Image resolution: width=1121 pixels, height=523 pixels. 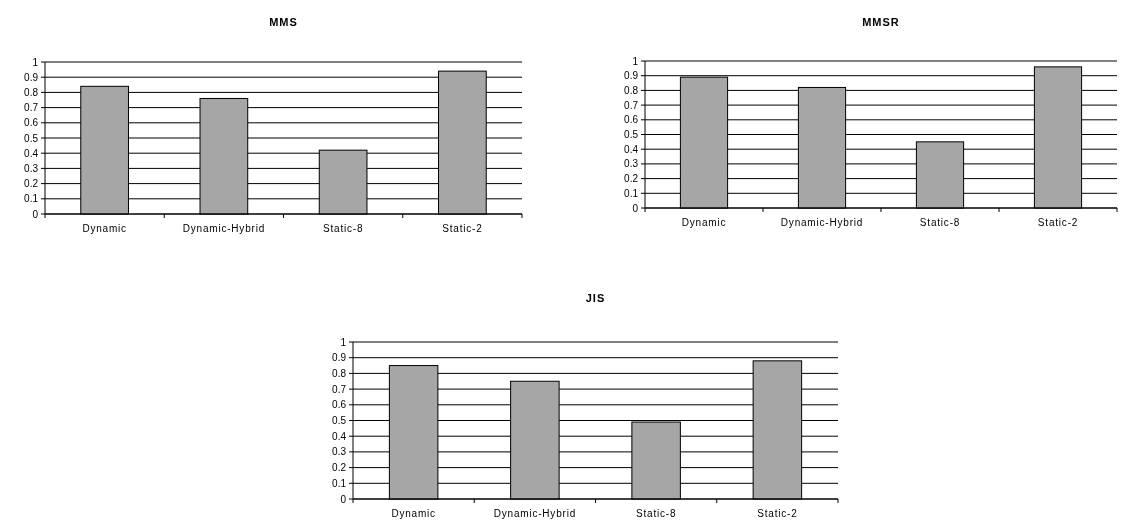 What do you see at coordinates (595, 298) in the screenshot?
I see `chart-title: JIS` at bounding box center [595, 298].